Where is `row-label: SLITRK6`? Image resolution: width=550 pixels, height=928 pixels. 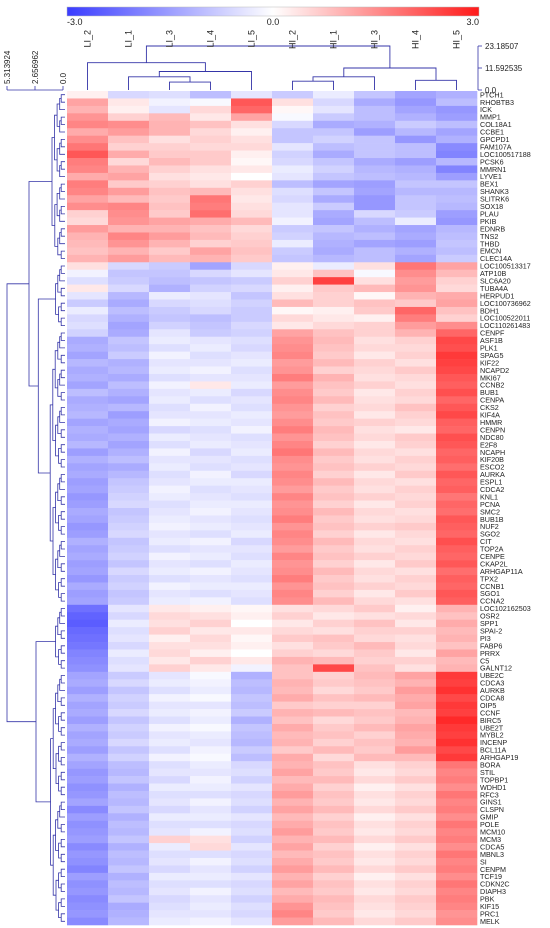 row-label: SLITRK6 is located at coordinates (494, 199).